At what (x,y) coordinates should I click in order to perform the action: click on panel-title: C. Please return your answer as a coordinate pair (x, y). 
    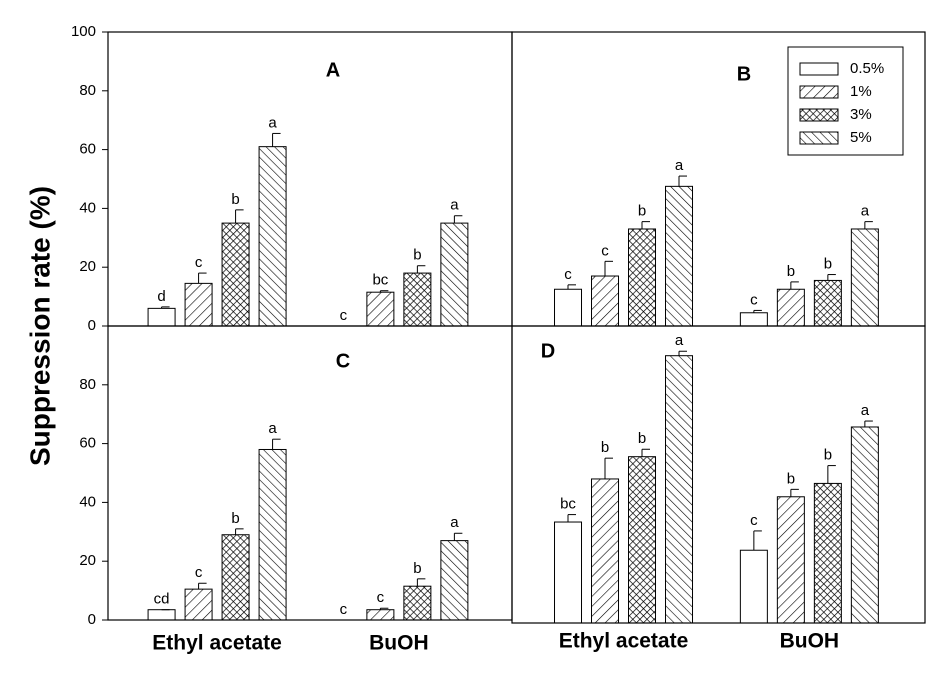
    Looking at the image, I should click on (343, 361).